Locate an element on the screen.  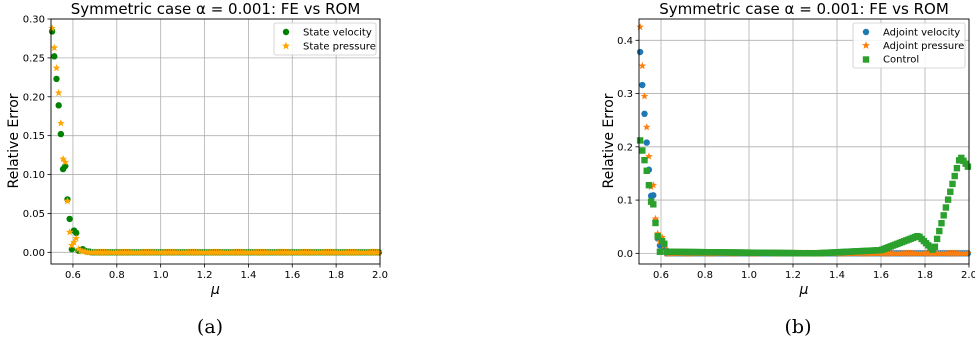
y-tick-label: 0.4 is located at coordinates (625, 41).